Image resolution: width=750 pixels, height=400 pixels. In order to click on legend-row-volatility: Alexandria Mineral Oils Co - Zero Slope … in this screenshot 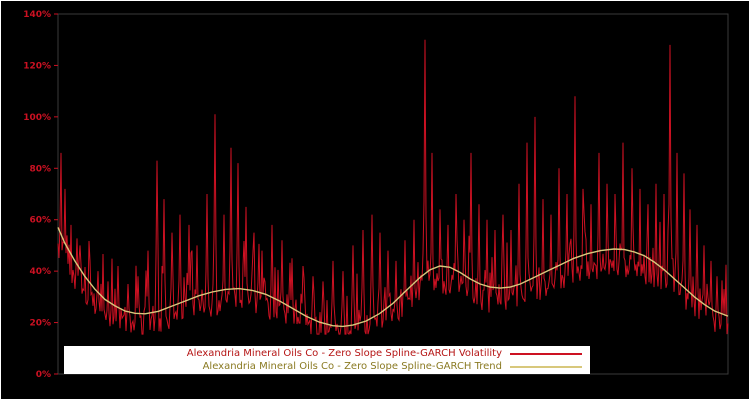, I will do `click(327, 353)`.